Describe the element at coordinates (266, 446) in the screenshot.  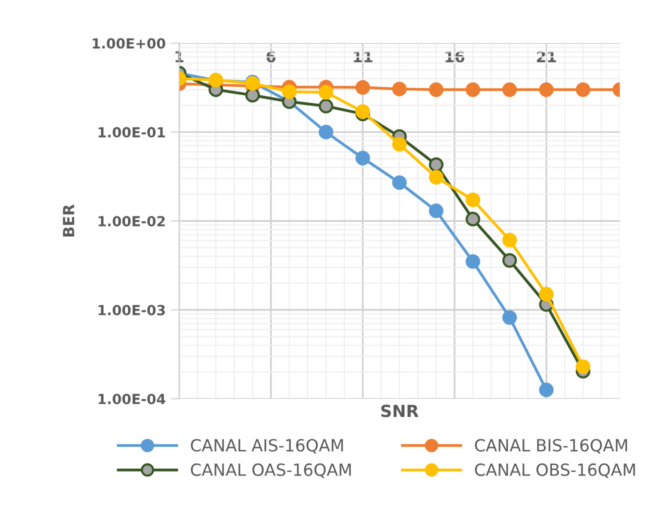
I see `legend-label: CANAL AIS-16QAM` at that location.